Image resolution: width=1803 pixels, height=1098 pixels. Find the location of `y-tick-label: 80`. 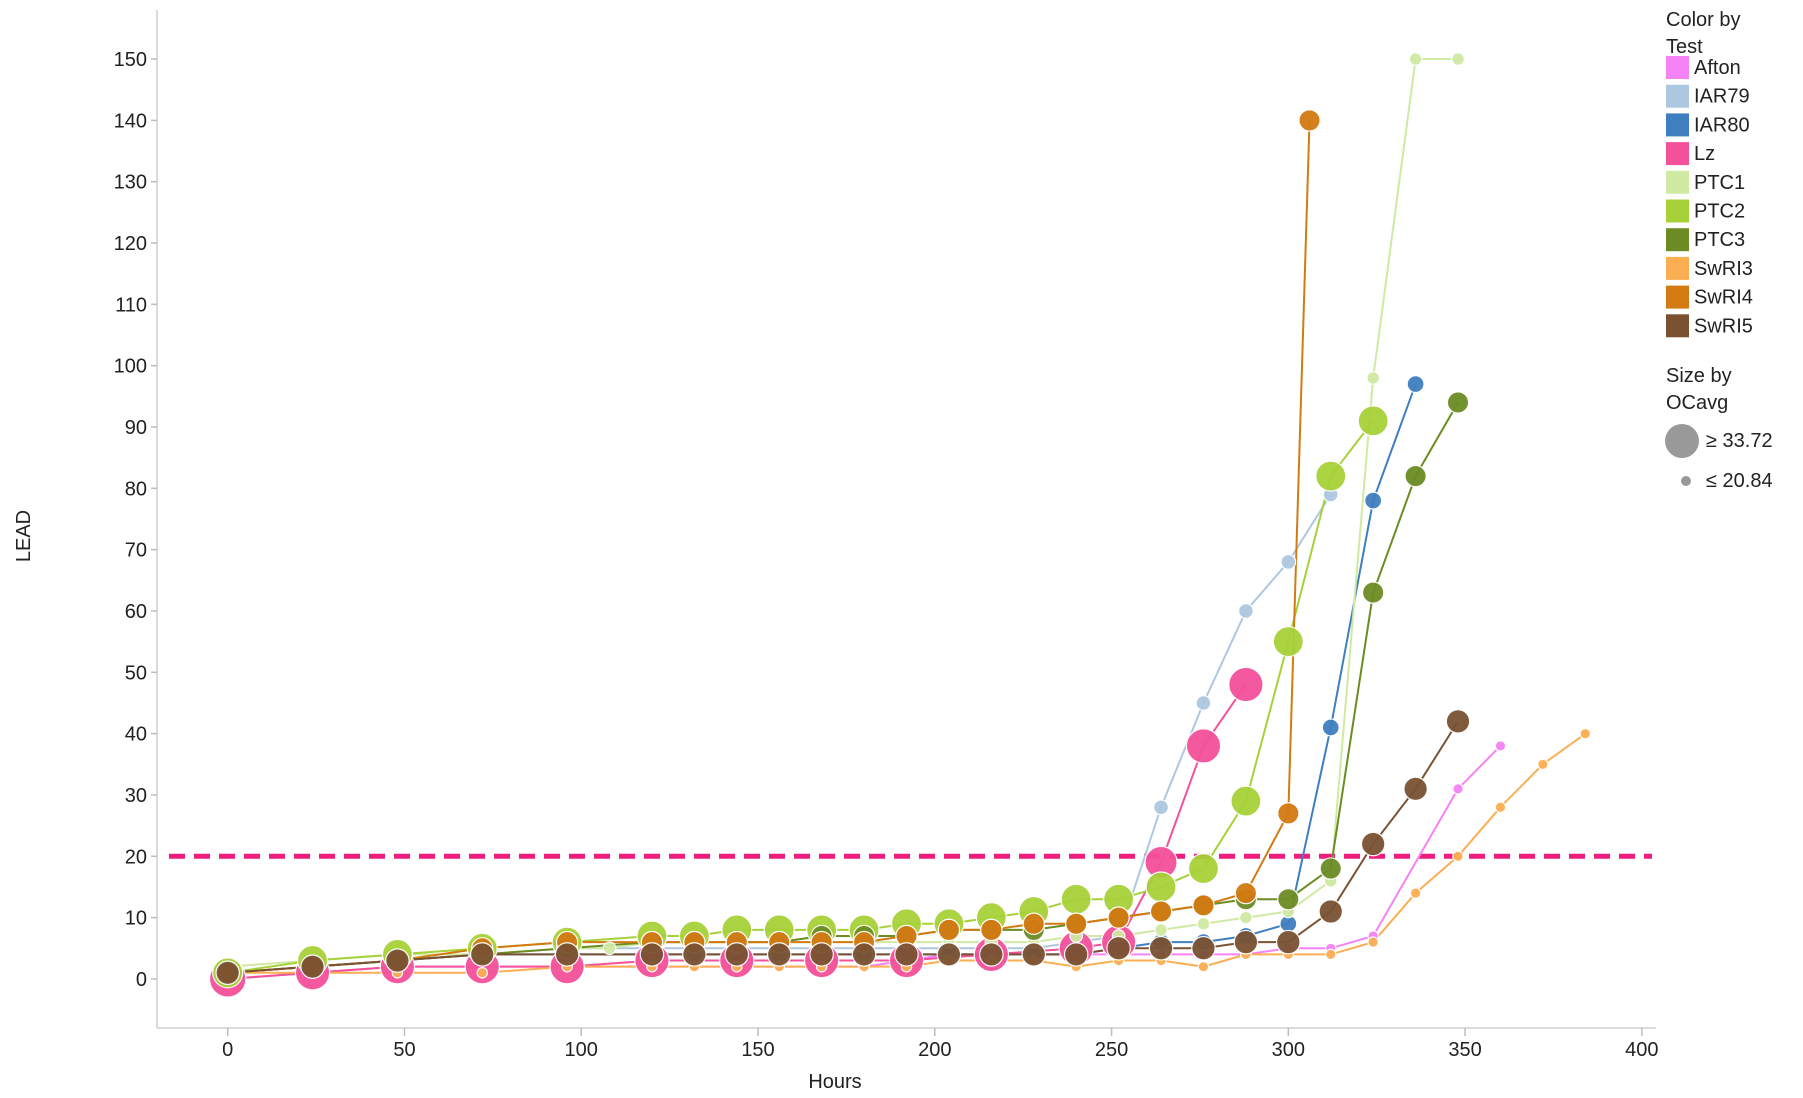

y-tick-label: 80 is located at coordinates (136, 489).